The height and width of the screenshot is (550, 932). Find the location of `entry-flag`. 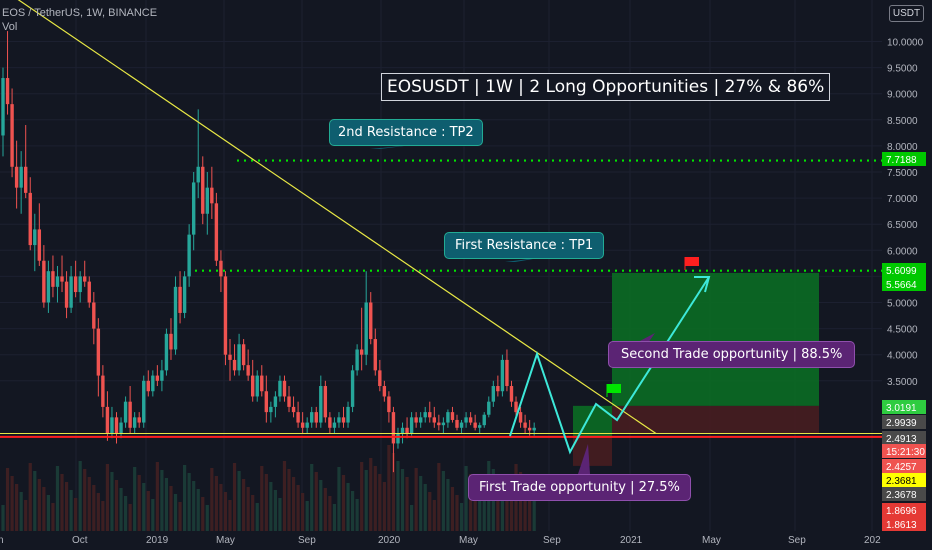

entry-flag is located at coordinates (614, 388).